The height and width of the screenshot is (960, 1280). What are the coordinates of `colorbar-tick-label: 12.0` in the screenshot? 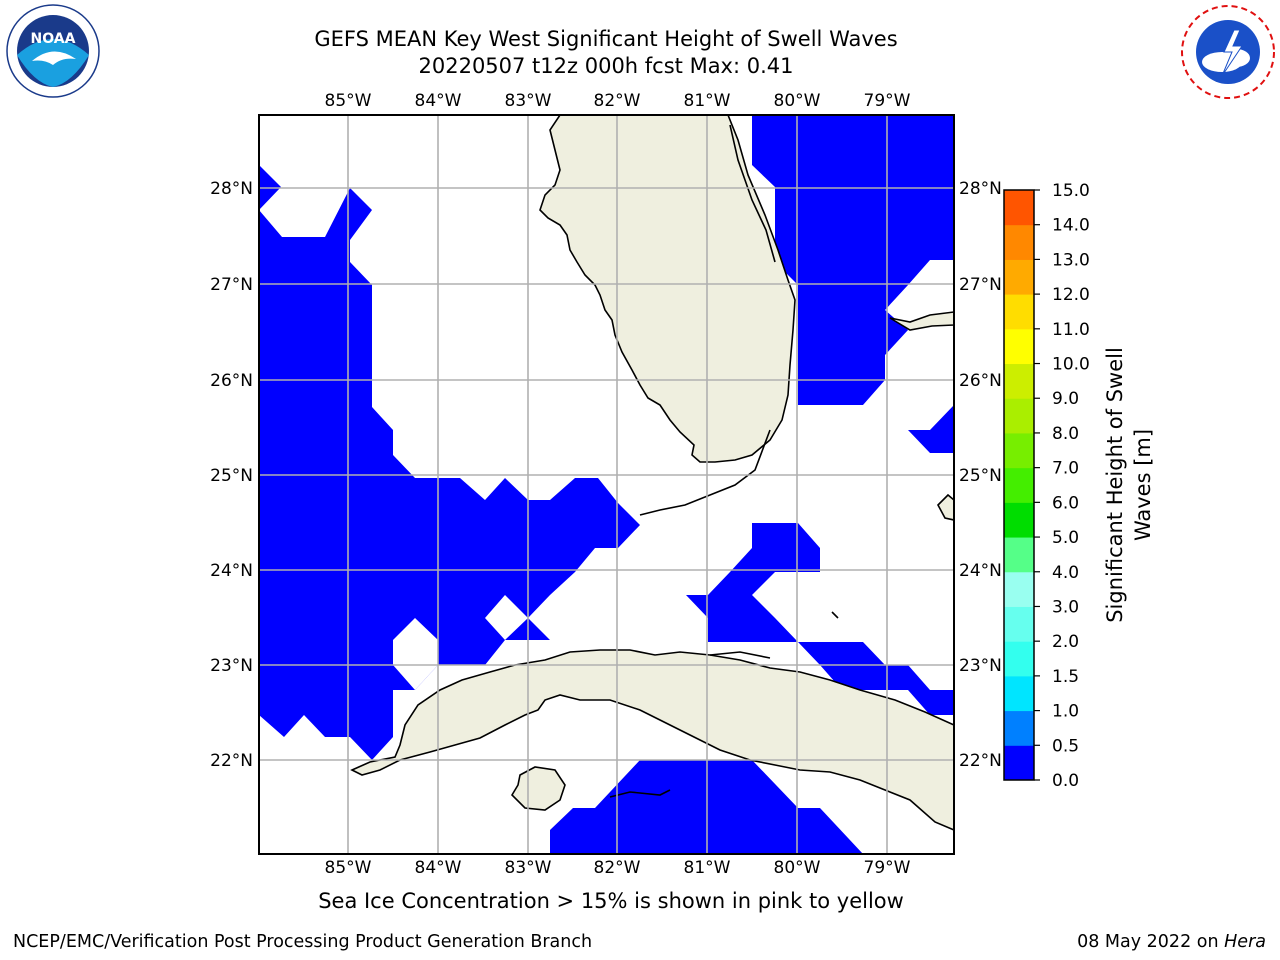 It's located at (1071, 295).